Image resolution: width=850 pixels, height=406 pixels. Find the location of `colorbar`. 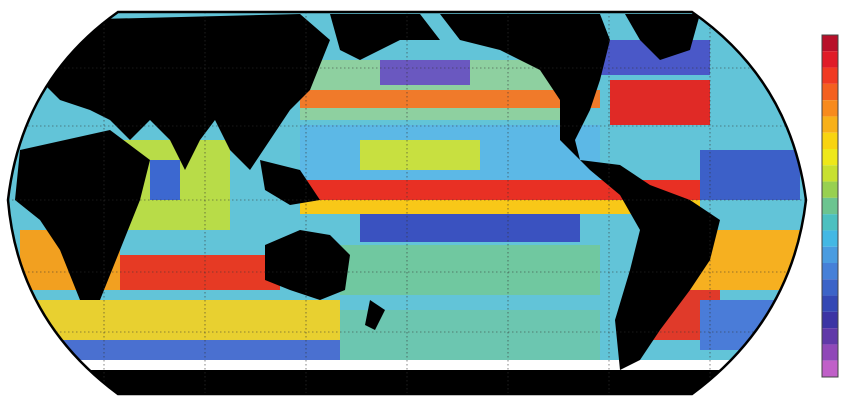

colorbar is located at coordinates (830, 206).